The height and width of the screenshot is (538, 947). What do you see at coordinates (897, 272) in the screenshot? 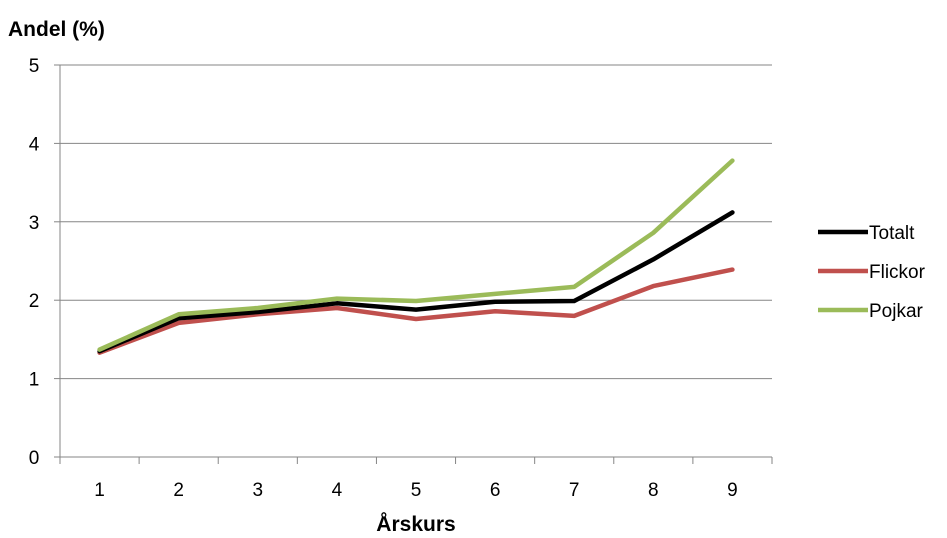
I see `legend-label-flickor: Flickor` at bounding box center [897, 272].